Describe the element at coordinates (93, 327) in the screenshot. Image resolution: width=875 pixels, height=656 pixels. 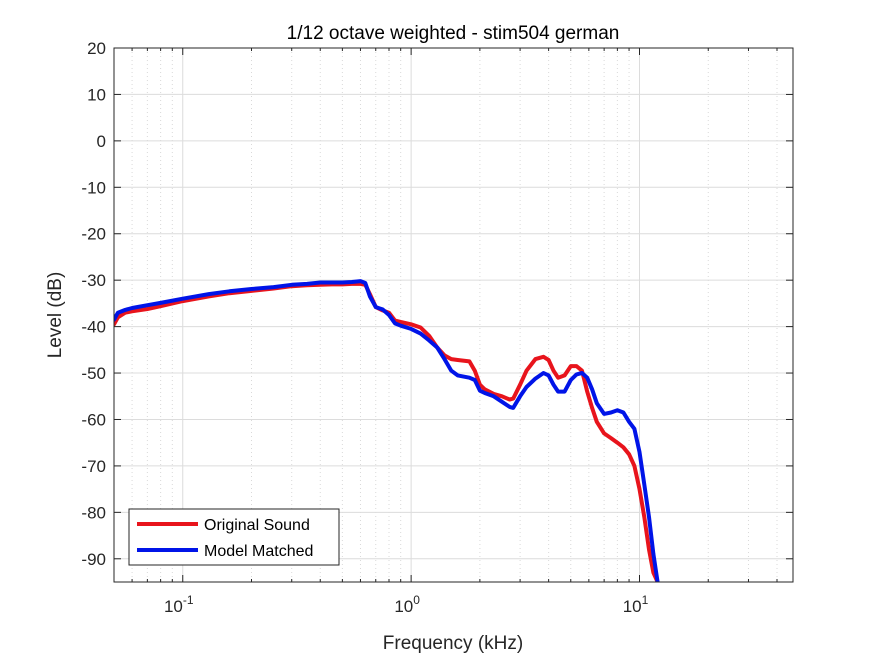
I see `y-tick-label: -40` at that location.